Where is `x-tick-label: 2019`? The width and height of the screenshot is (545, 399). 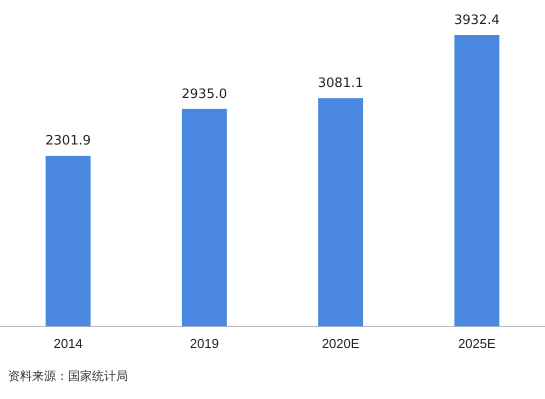
x-tick-label: 2019 is located at coordinates (204, 343).